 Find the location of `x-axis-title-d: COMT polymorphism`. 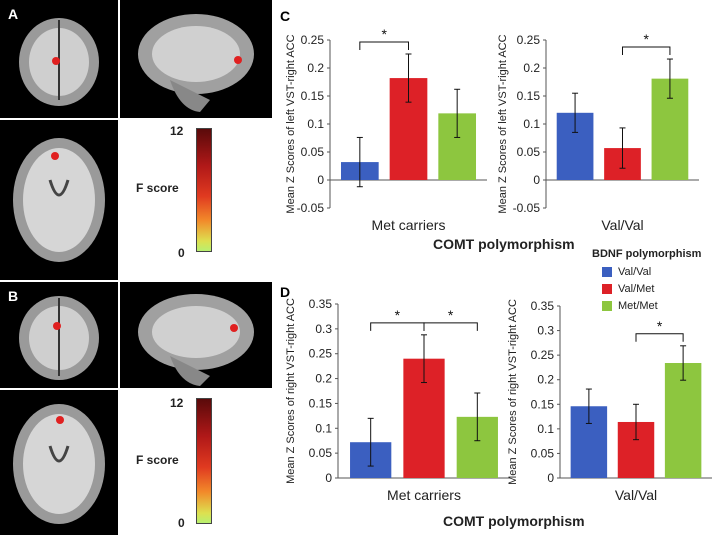

x-axis-title-d: COMT polymorphism is located at coordinates (514, 521).